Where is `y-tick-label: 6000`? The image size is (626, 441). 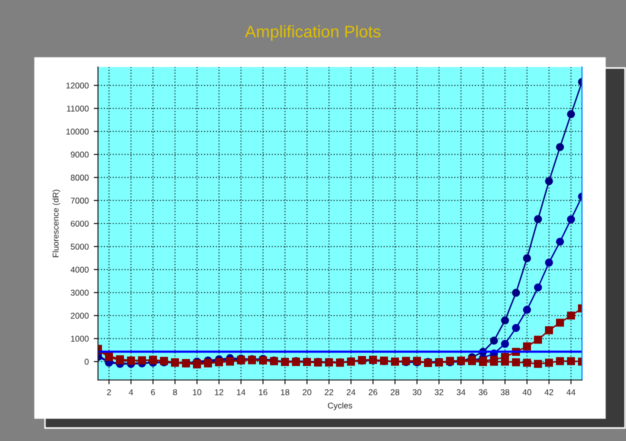
y-tick-label: 6000 is located at coordinates (79, 223).